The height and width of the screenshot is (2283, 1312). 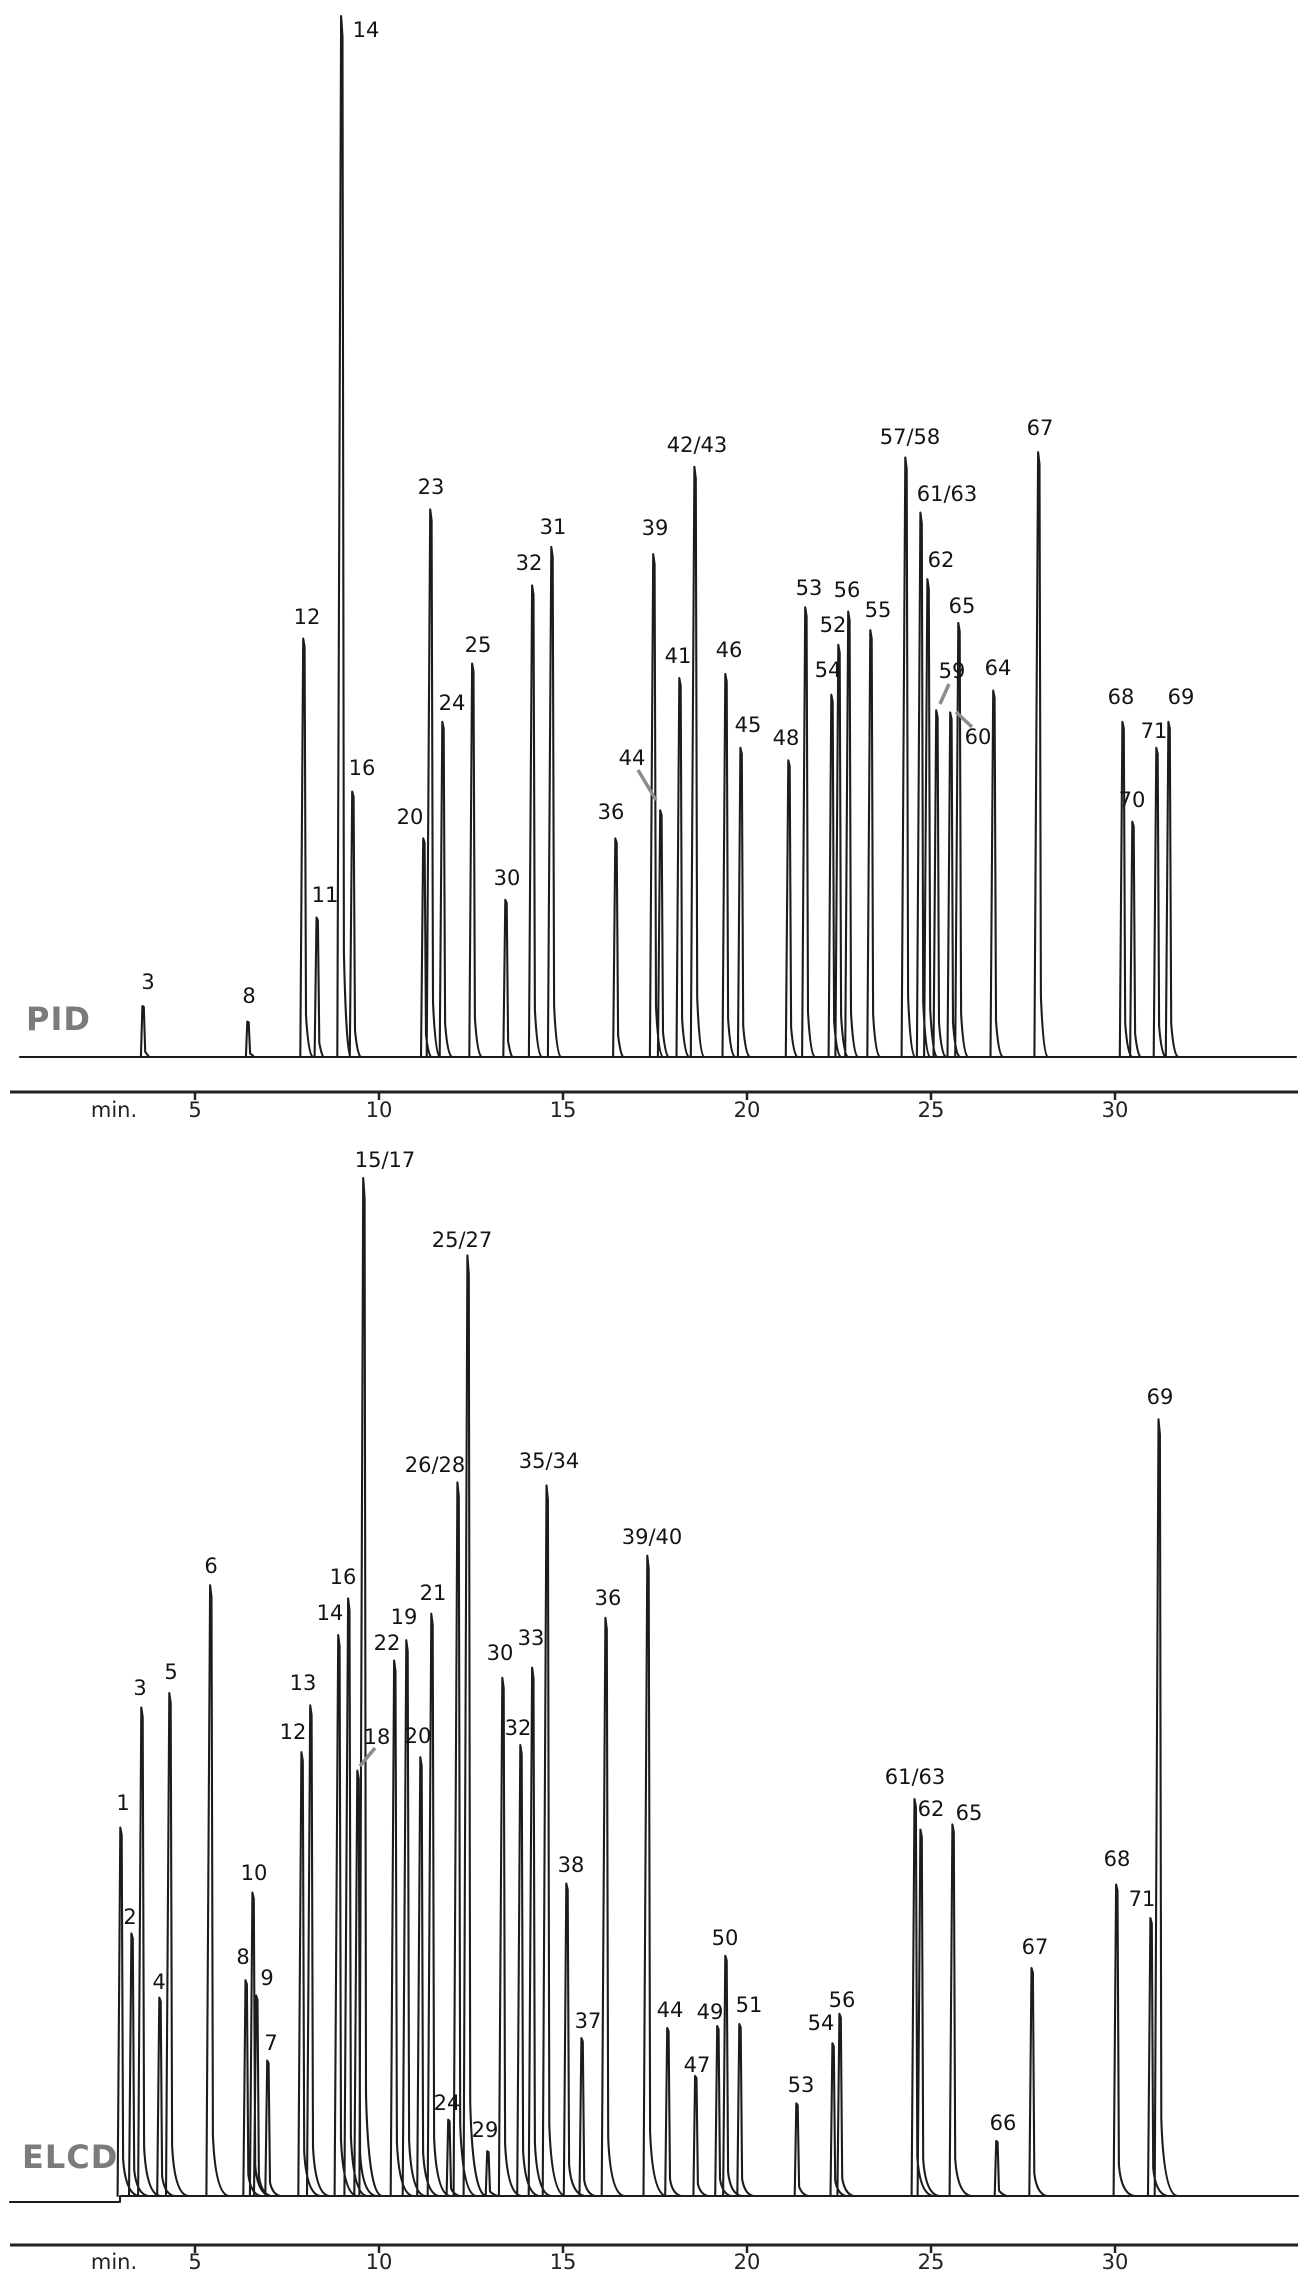 What do you see at coordinates (377, 1737) in the screenshot?
I see `peak-label: 18` at bounding box center [377, 1737].